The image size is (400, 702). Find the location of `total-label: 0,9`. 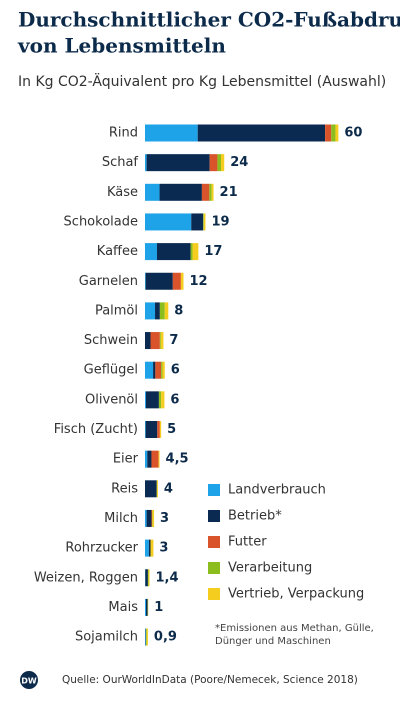

total-label: 0,9 is located at coordinates (165, 637).